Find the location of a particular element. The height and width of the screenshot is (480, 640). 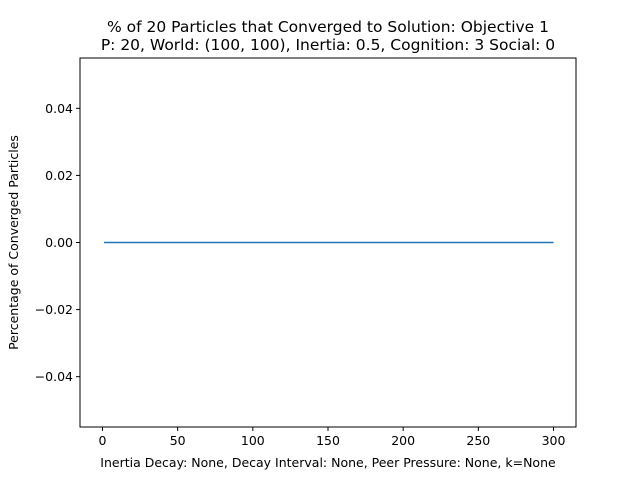

x-tick-label: 250 is located at coordinates (478, 440).